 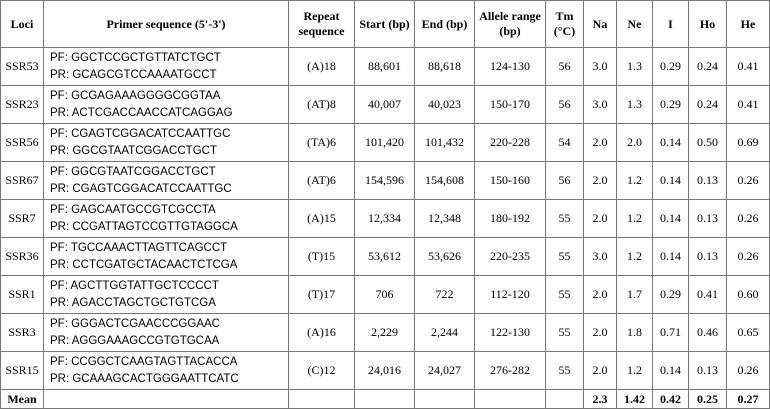 What do you see at coordinates (670, 332) in the screenshot?
I see `value-cell: 0.71` at bounding box center [670, 332].